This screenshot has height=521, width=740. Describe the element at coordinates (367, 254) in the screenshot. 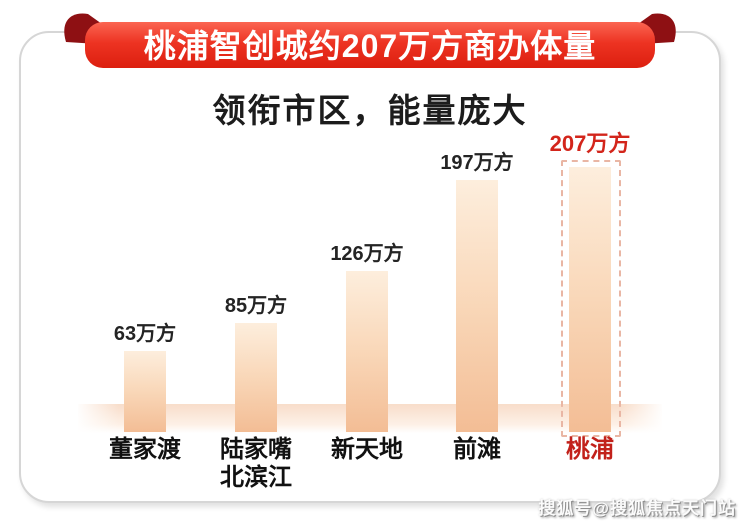

I see `bar-value-label: 126万方` at that location.